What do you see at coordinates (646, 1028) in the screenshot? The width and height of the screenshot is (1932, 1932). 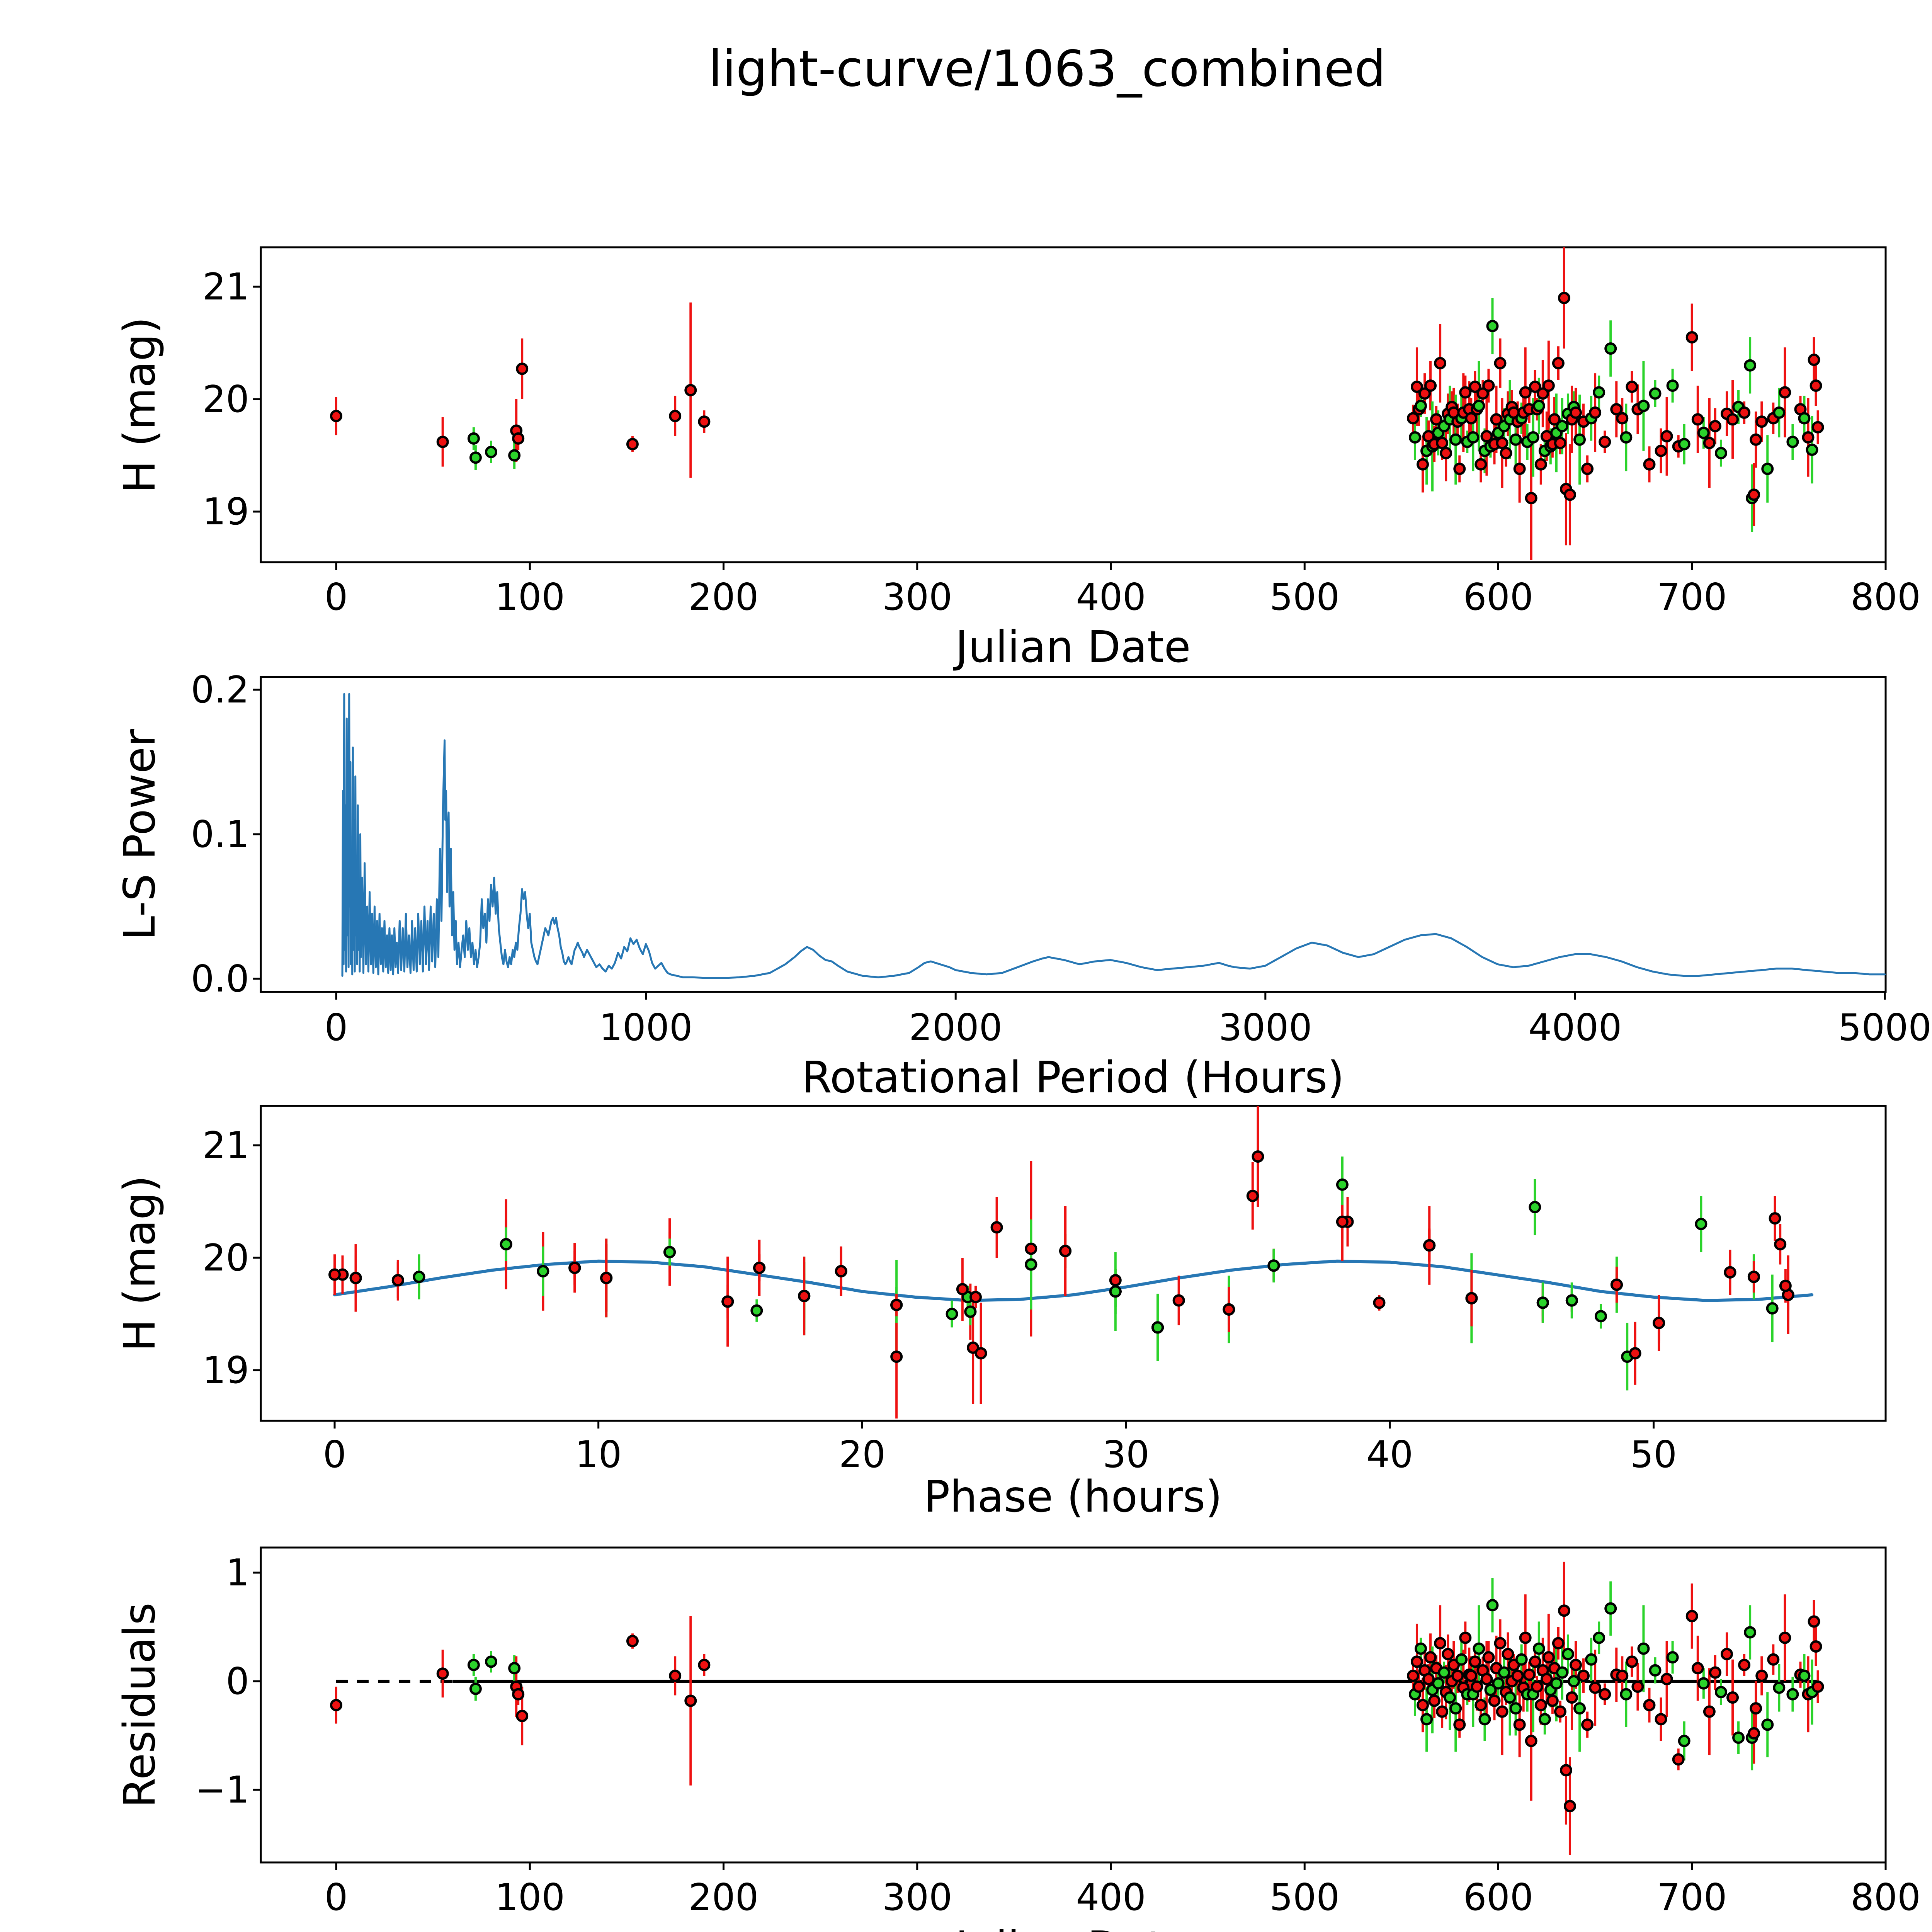 I see `x-tick-label: 1000` at bounding box center [646, 1028].